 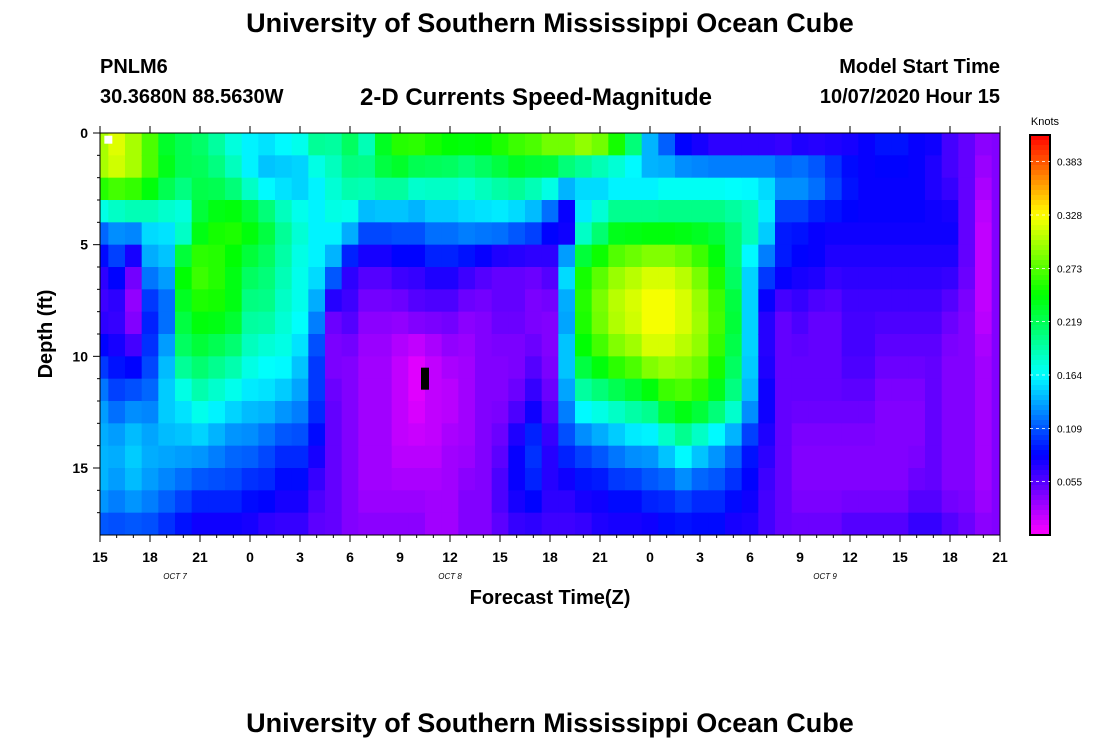 What do you see at coordinates (1069, 430) in the screenshot?
I see `colorbar-tick-label: 0.109` at bounding box center [1069, 430].